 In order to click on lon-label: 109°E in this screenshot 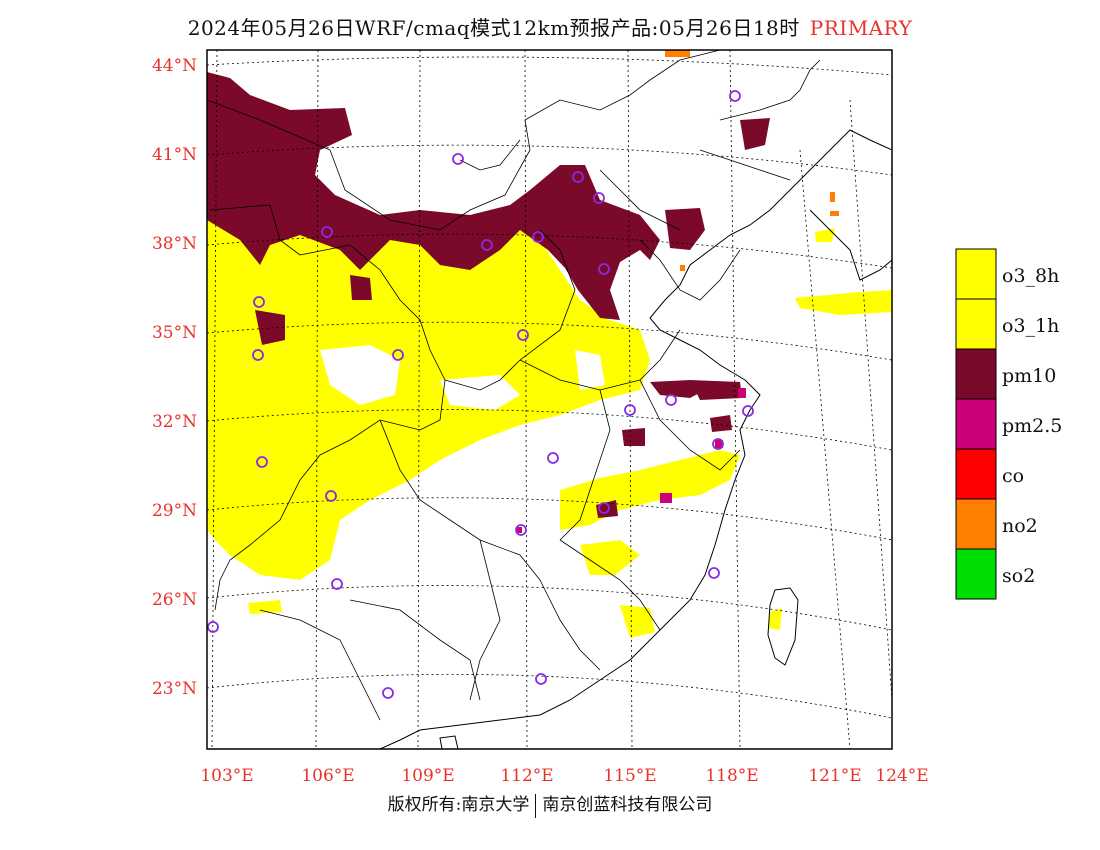, I will do `click(427, 776)`.